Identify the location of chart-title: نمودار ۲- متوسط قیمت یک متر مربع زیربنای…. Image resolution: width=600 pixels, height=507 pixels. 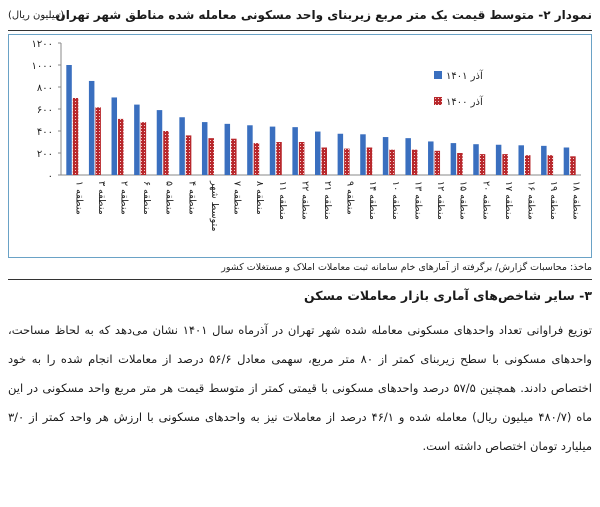
(324, 15).